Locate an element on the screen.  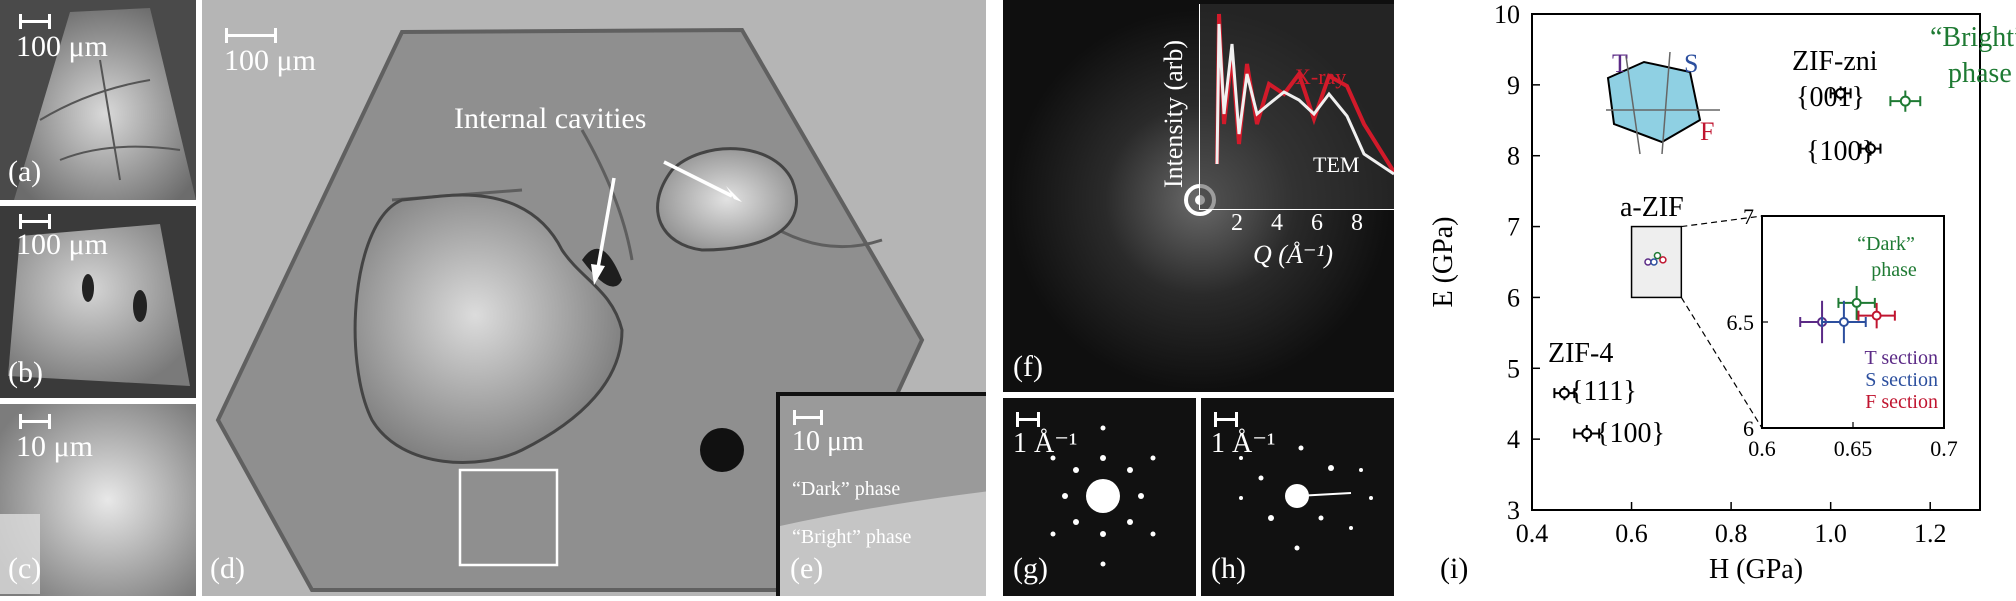
y-tick-label: 7 is located at coordinates (1513, 227).